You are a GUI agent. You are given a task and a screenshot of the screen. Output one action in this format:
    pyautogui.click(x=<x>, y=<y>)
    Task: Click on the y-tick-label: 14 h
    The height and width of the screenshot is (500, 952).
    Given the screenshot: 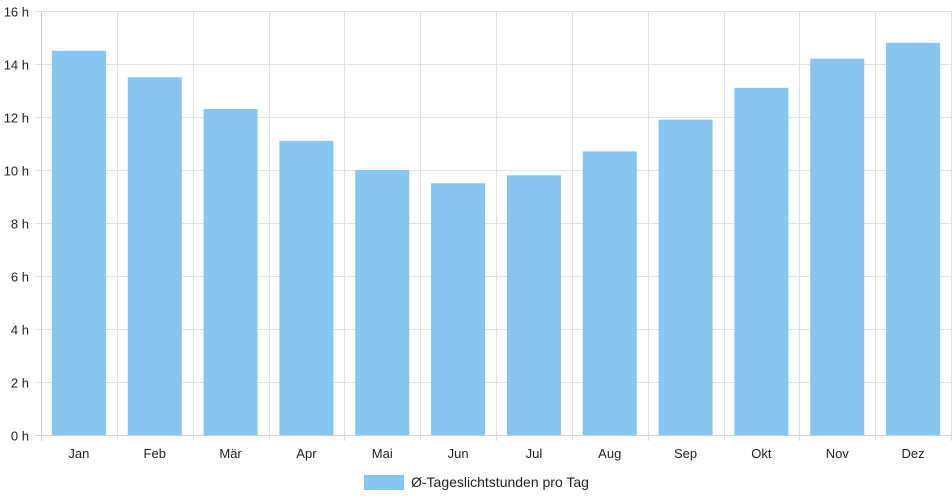 What is the action you would take?
    pyautogui.click(x=16, y=65)
    